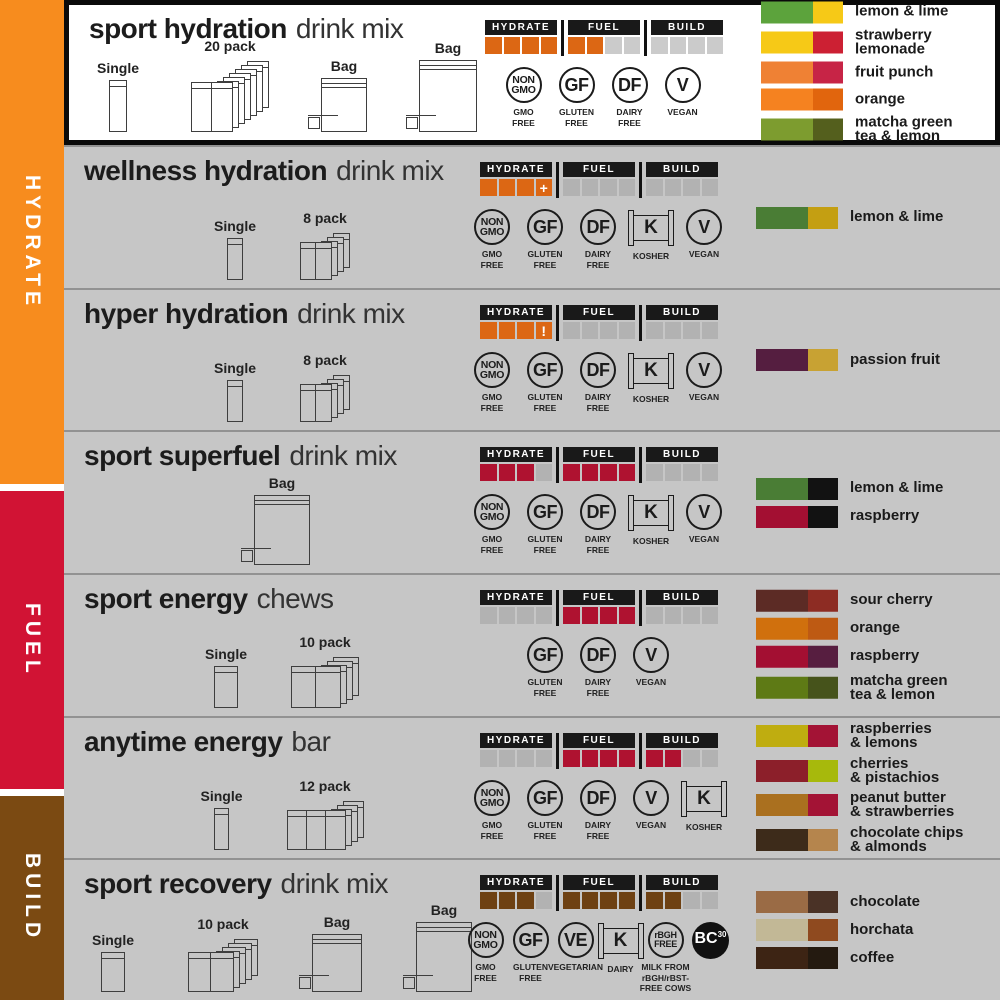  What do you see at coordinates (894, 72) in the screenshot?
I see `flavor-name: fruit punch` at bounding box center [894, 72].